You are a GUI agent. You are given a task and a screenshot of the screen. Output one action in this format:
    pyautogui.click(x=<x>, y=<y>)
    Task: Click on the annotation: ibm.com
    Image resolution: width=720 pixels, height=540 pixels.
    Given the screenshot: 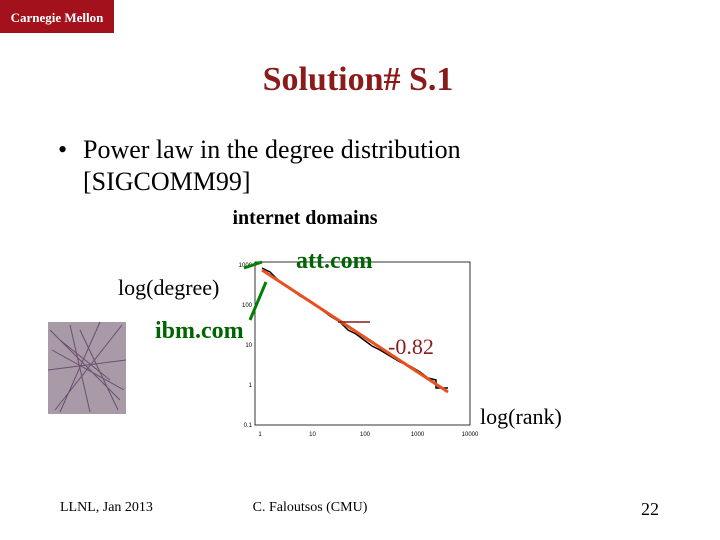 What is the action you would take?
    pyautogui.click(x=199, y=331)
    